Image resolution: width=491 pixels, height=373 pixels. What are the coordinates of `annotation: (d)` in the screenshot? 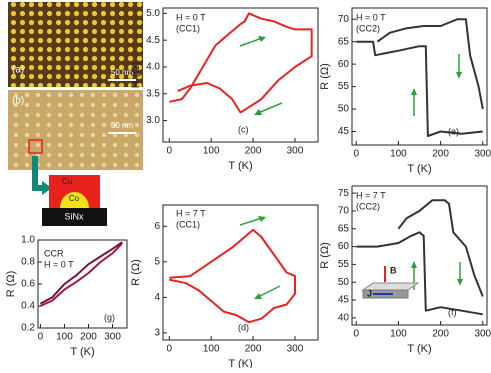 It's located at (243, 327).